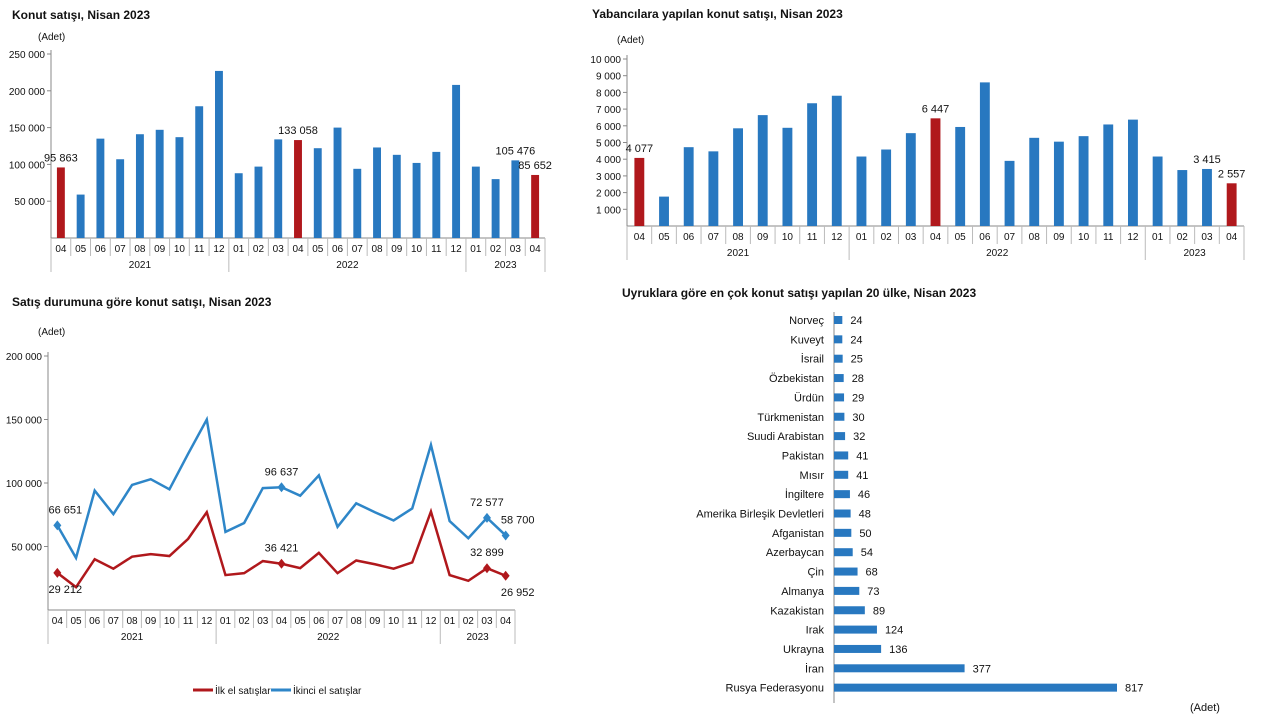  Describe the element at coordinates (640, 149) in the screenshot. I see `data-label: 4 077` at that location.